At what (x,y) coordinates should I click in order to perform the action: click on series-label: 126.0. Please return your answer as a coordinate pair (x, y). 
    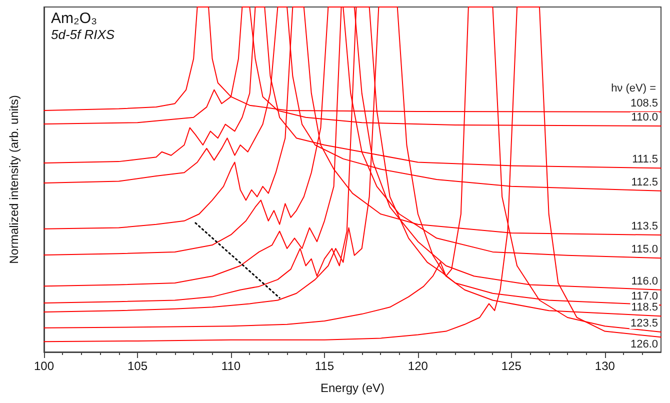
    Looking at the image, I should click on (644, 344).